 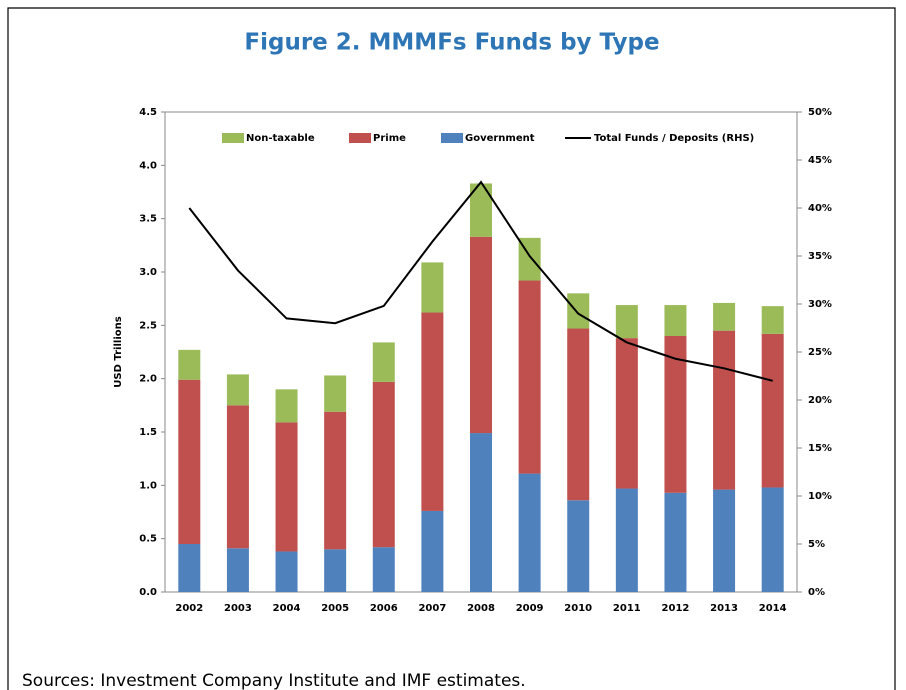 What do you see at coordinates (148, 539) in the screenshot?
I see `y-tick-label: 0.5` at bounding box center [148, 539].